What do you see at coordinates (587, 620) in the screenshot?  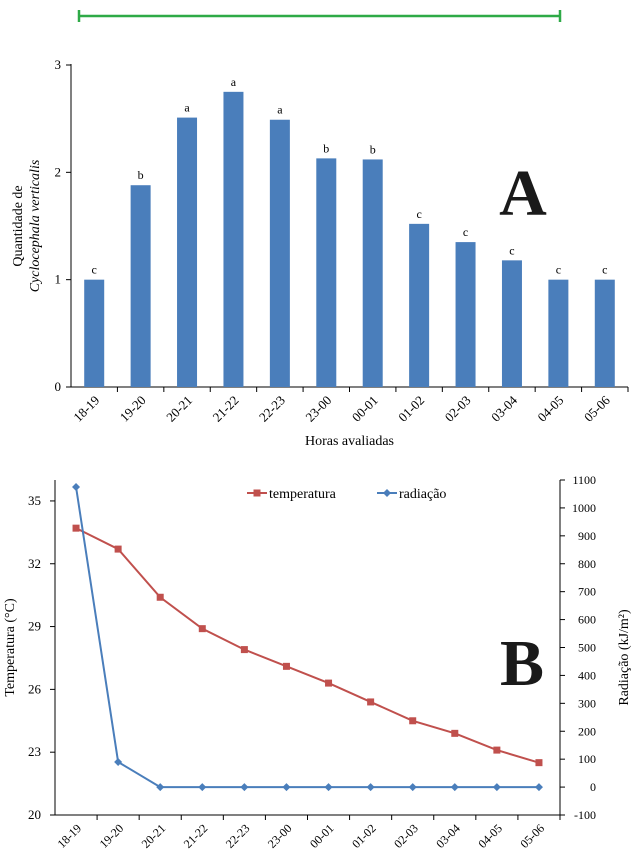 I see `y-right-tick-label: 600` at bounding box center [587, 620].